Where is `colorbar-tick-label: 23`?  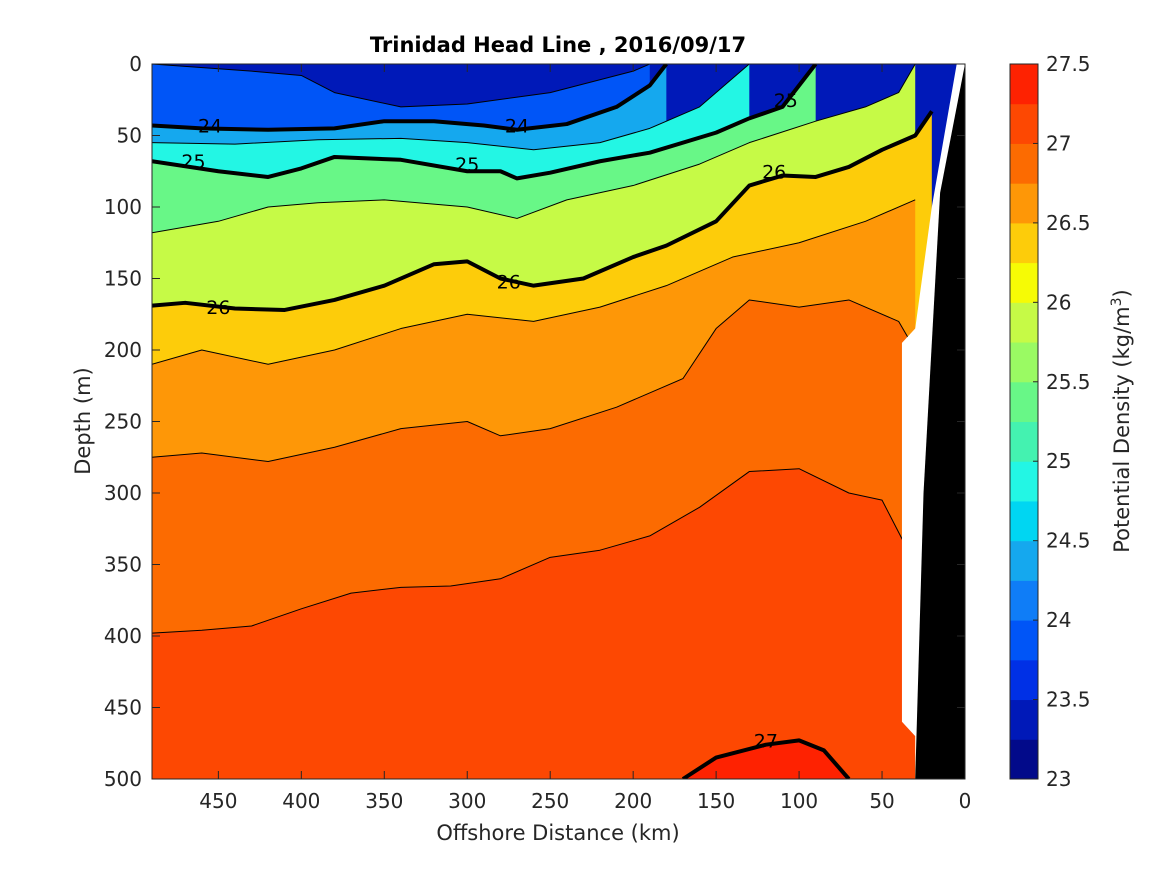
colorbar-tick-label: 23 is located at coordinates (1058, 779).